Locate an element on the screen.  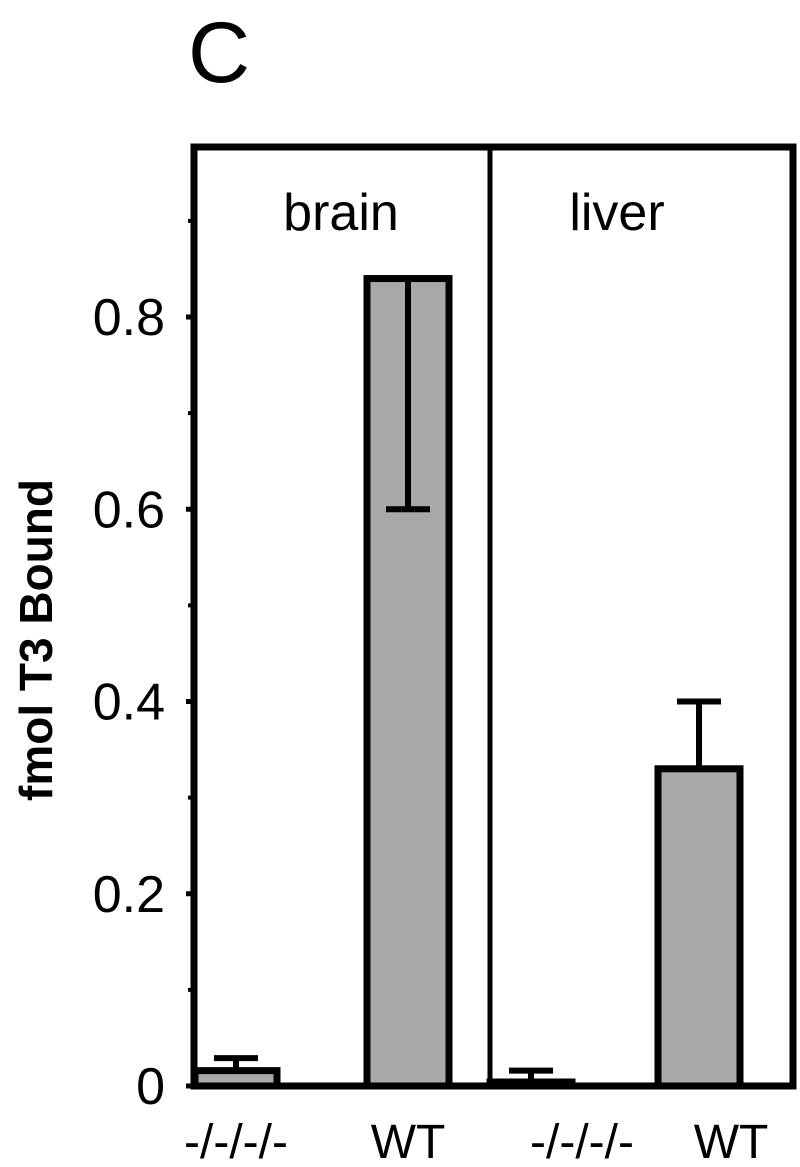
bar-liver-wt is located at coordinates (699, 927).